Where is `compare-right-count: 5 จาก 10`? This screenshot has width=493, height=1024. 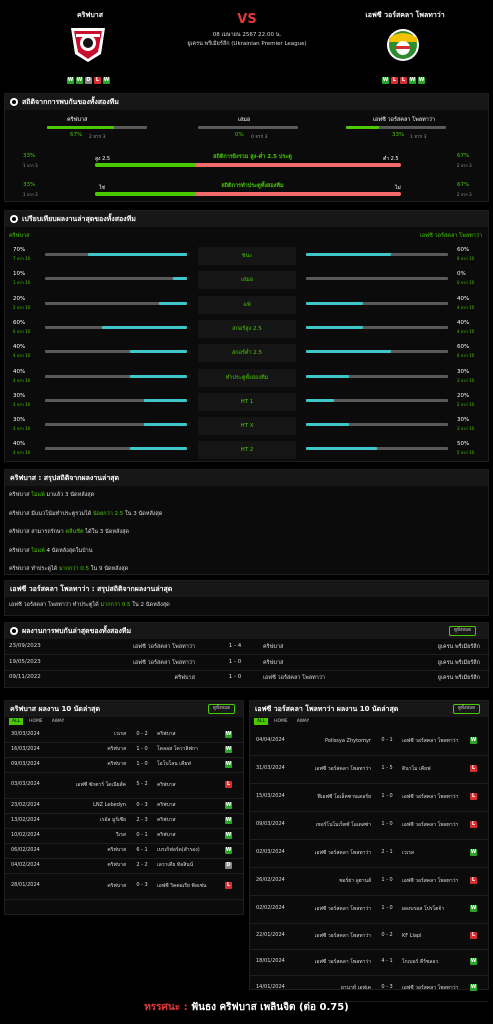
compare-right-count: 5 จาก 10 is located at coordinates (466, 453).